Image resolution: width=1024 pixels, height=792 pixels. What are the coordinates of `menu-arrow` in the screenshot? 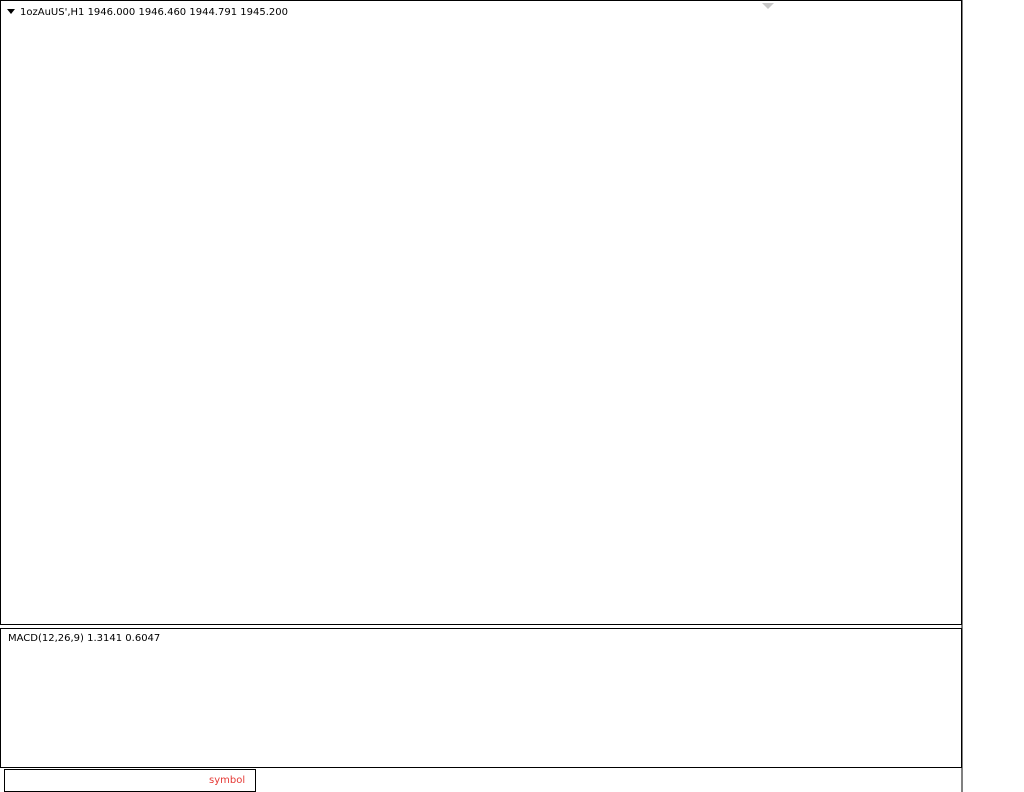 It's located at (11, 11).